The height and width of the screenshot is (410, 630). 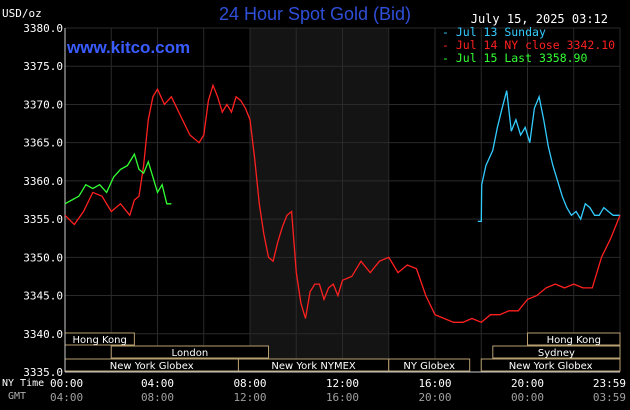 What do you see at coordinates (434, 383) in the screenshot?
I see `x-tick-label-ny: 16:00` at bounding box center [434, 383].